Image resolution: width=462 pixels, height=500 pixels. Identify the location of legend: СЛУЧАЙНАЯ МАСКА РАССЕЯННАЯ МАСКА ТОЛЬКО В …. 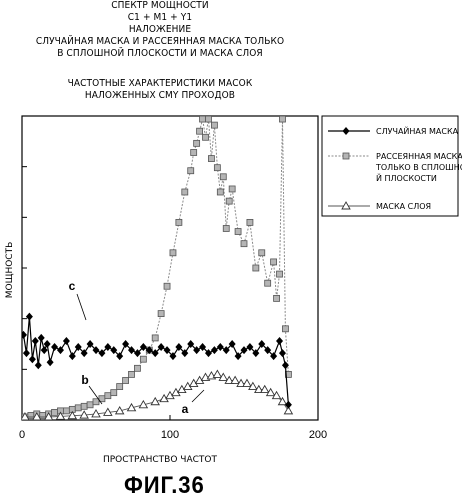
(392, 166).